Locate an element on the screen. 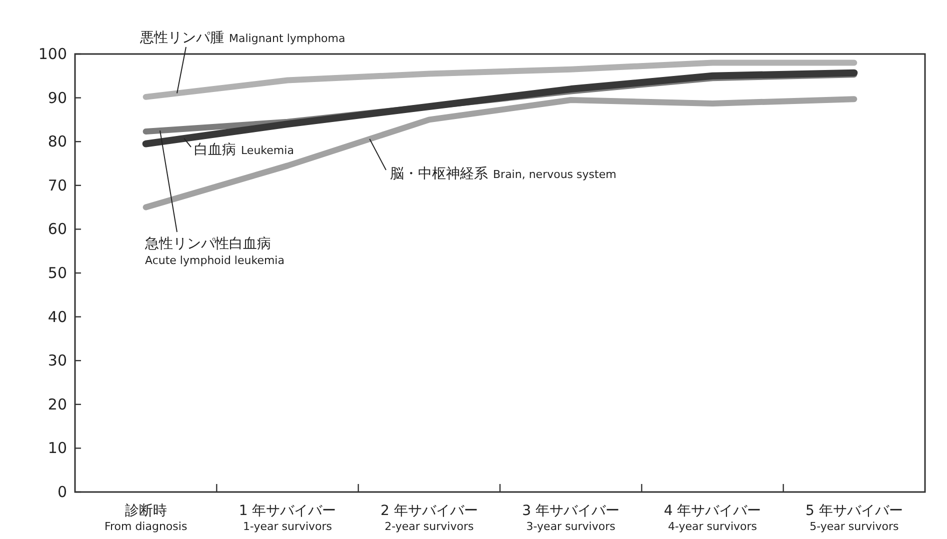  x-tick-label: 2 年サバイバー 2-year survivors is located at coordinates (429, 518).